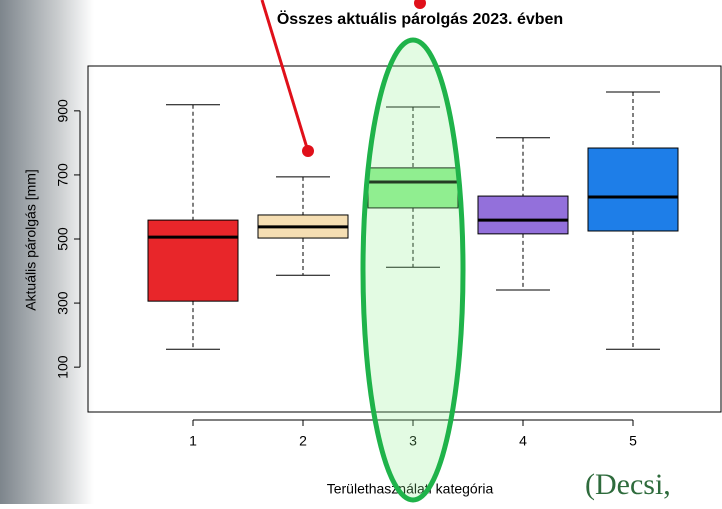 This screenshot has height=509, width=722. Describe the element at coordinates (193, 441) in the screenshot. I see `x-tick-label: 1` at that location.